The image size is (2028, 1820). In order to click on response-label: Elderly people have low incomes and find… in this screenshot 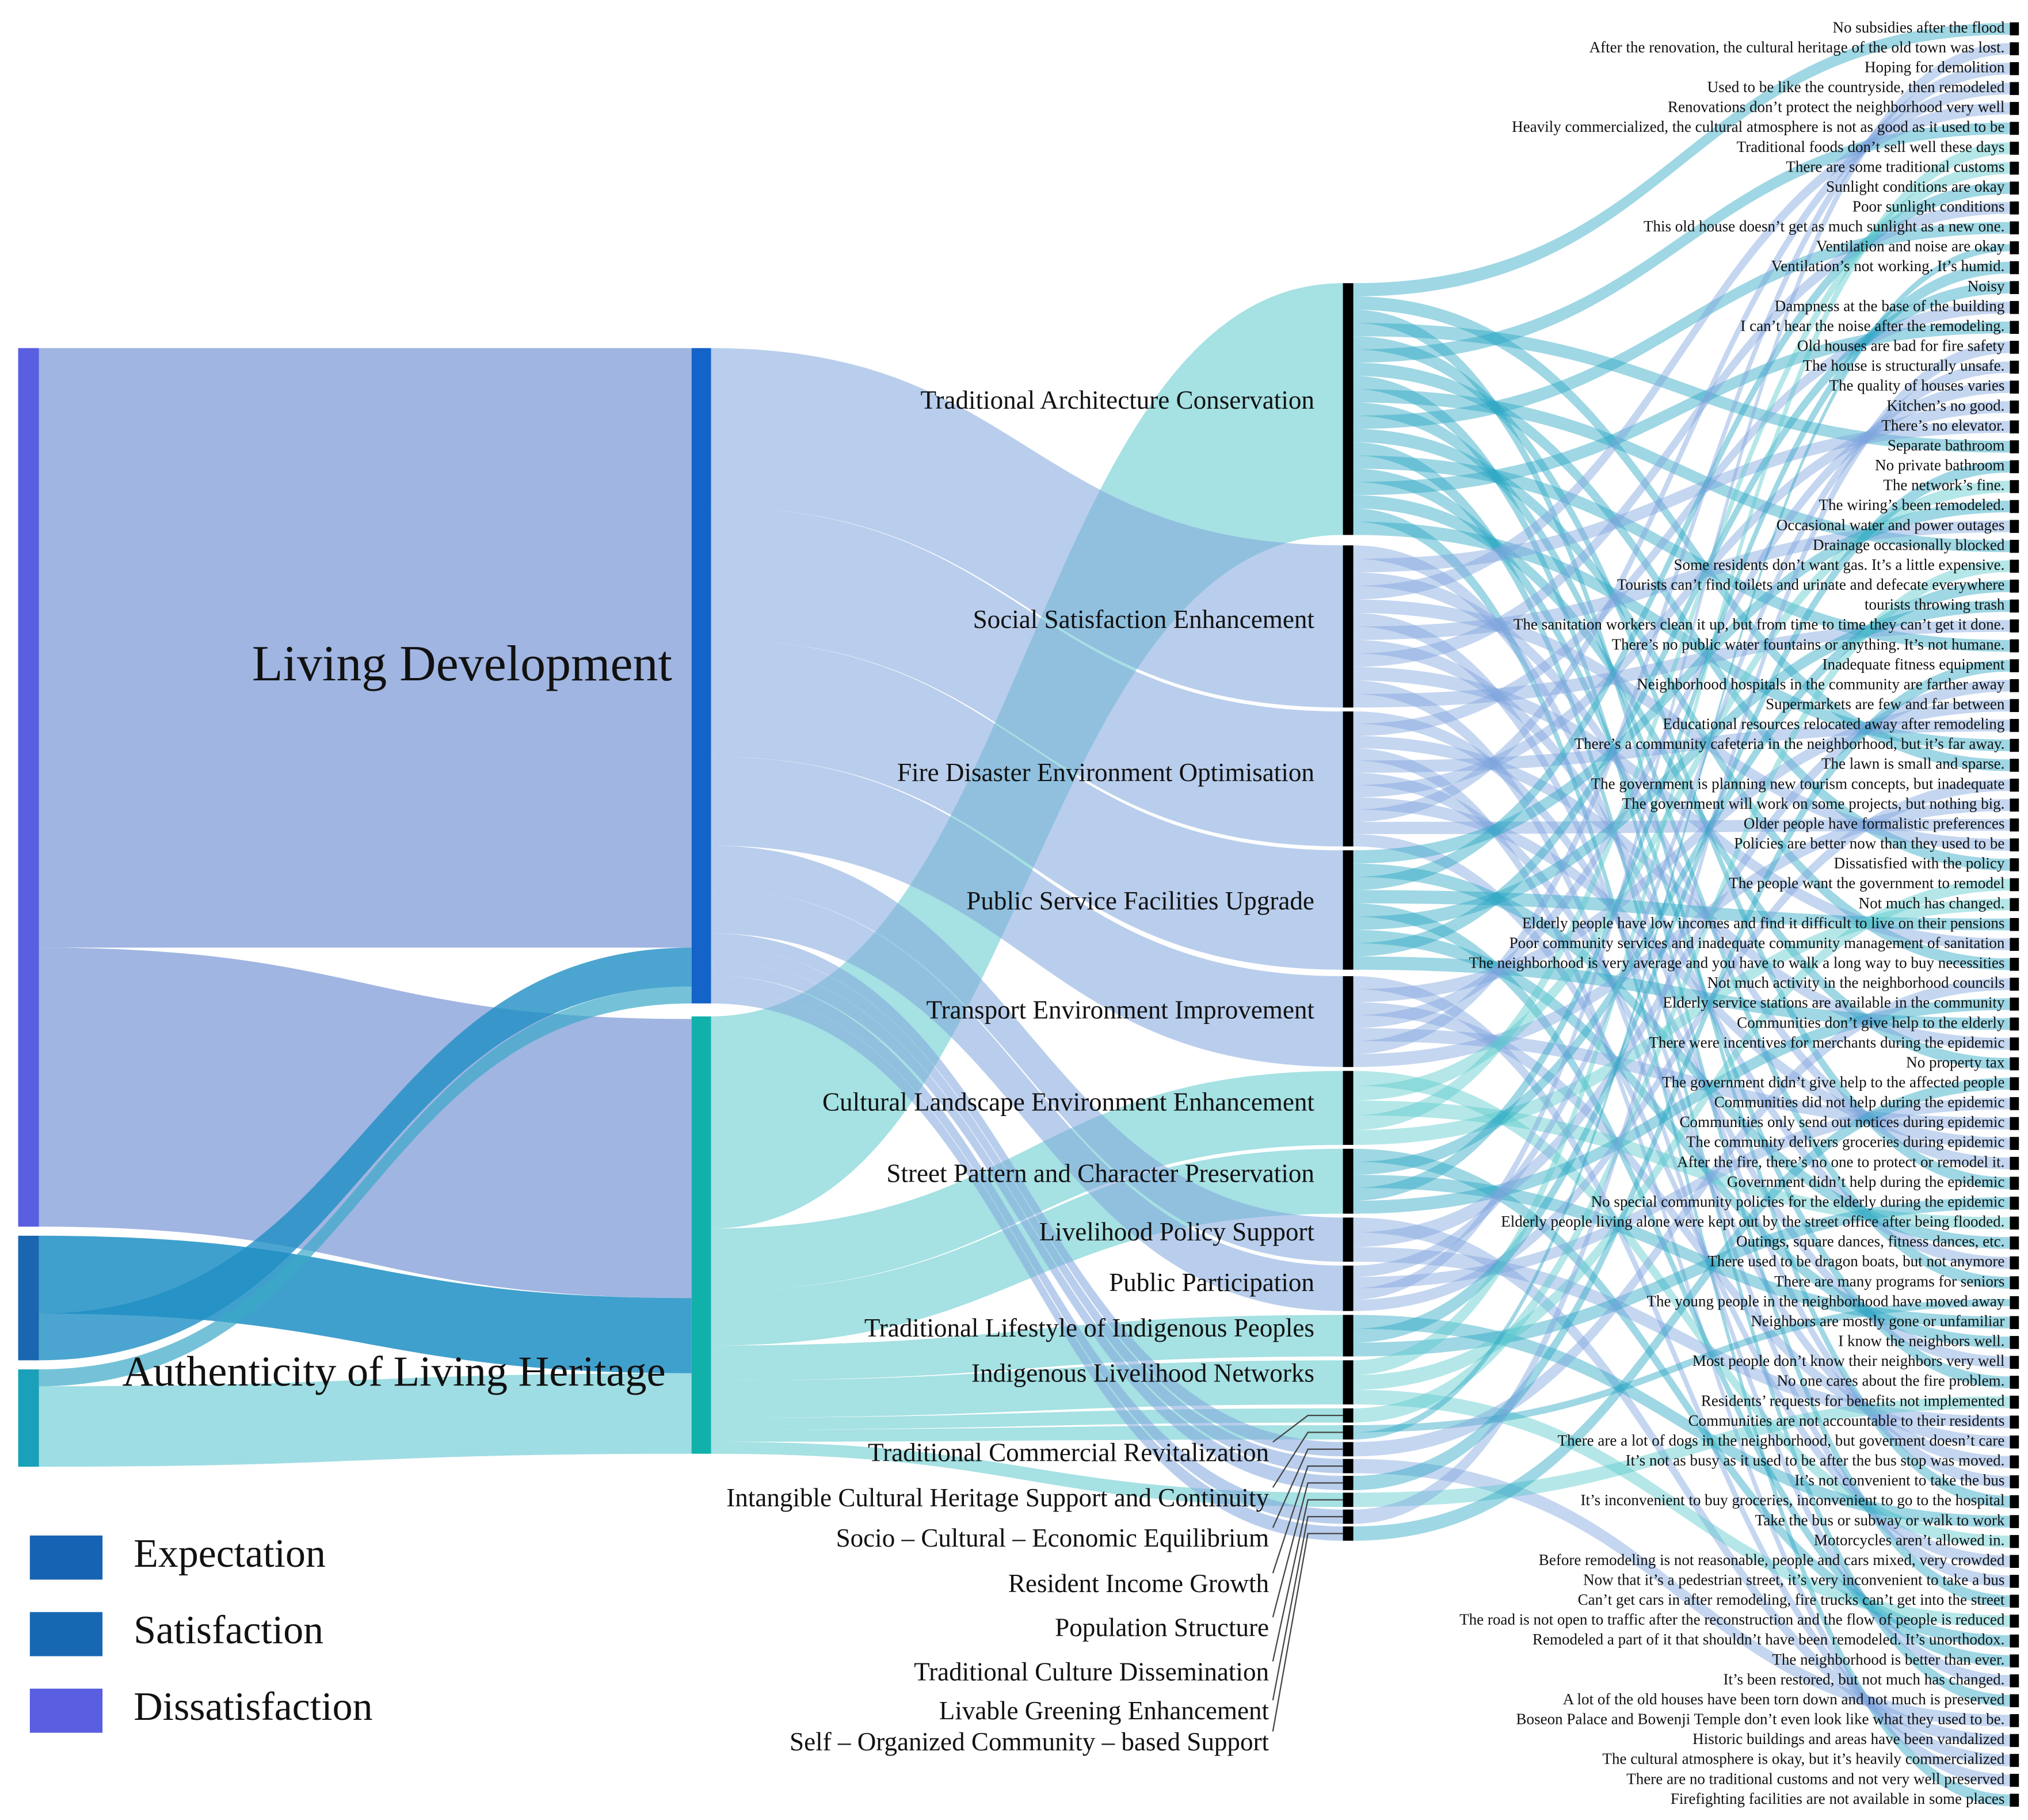, I will do `click(1763, 922)`.